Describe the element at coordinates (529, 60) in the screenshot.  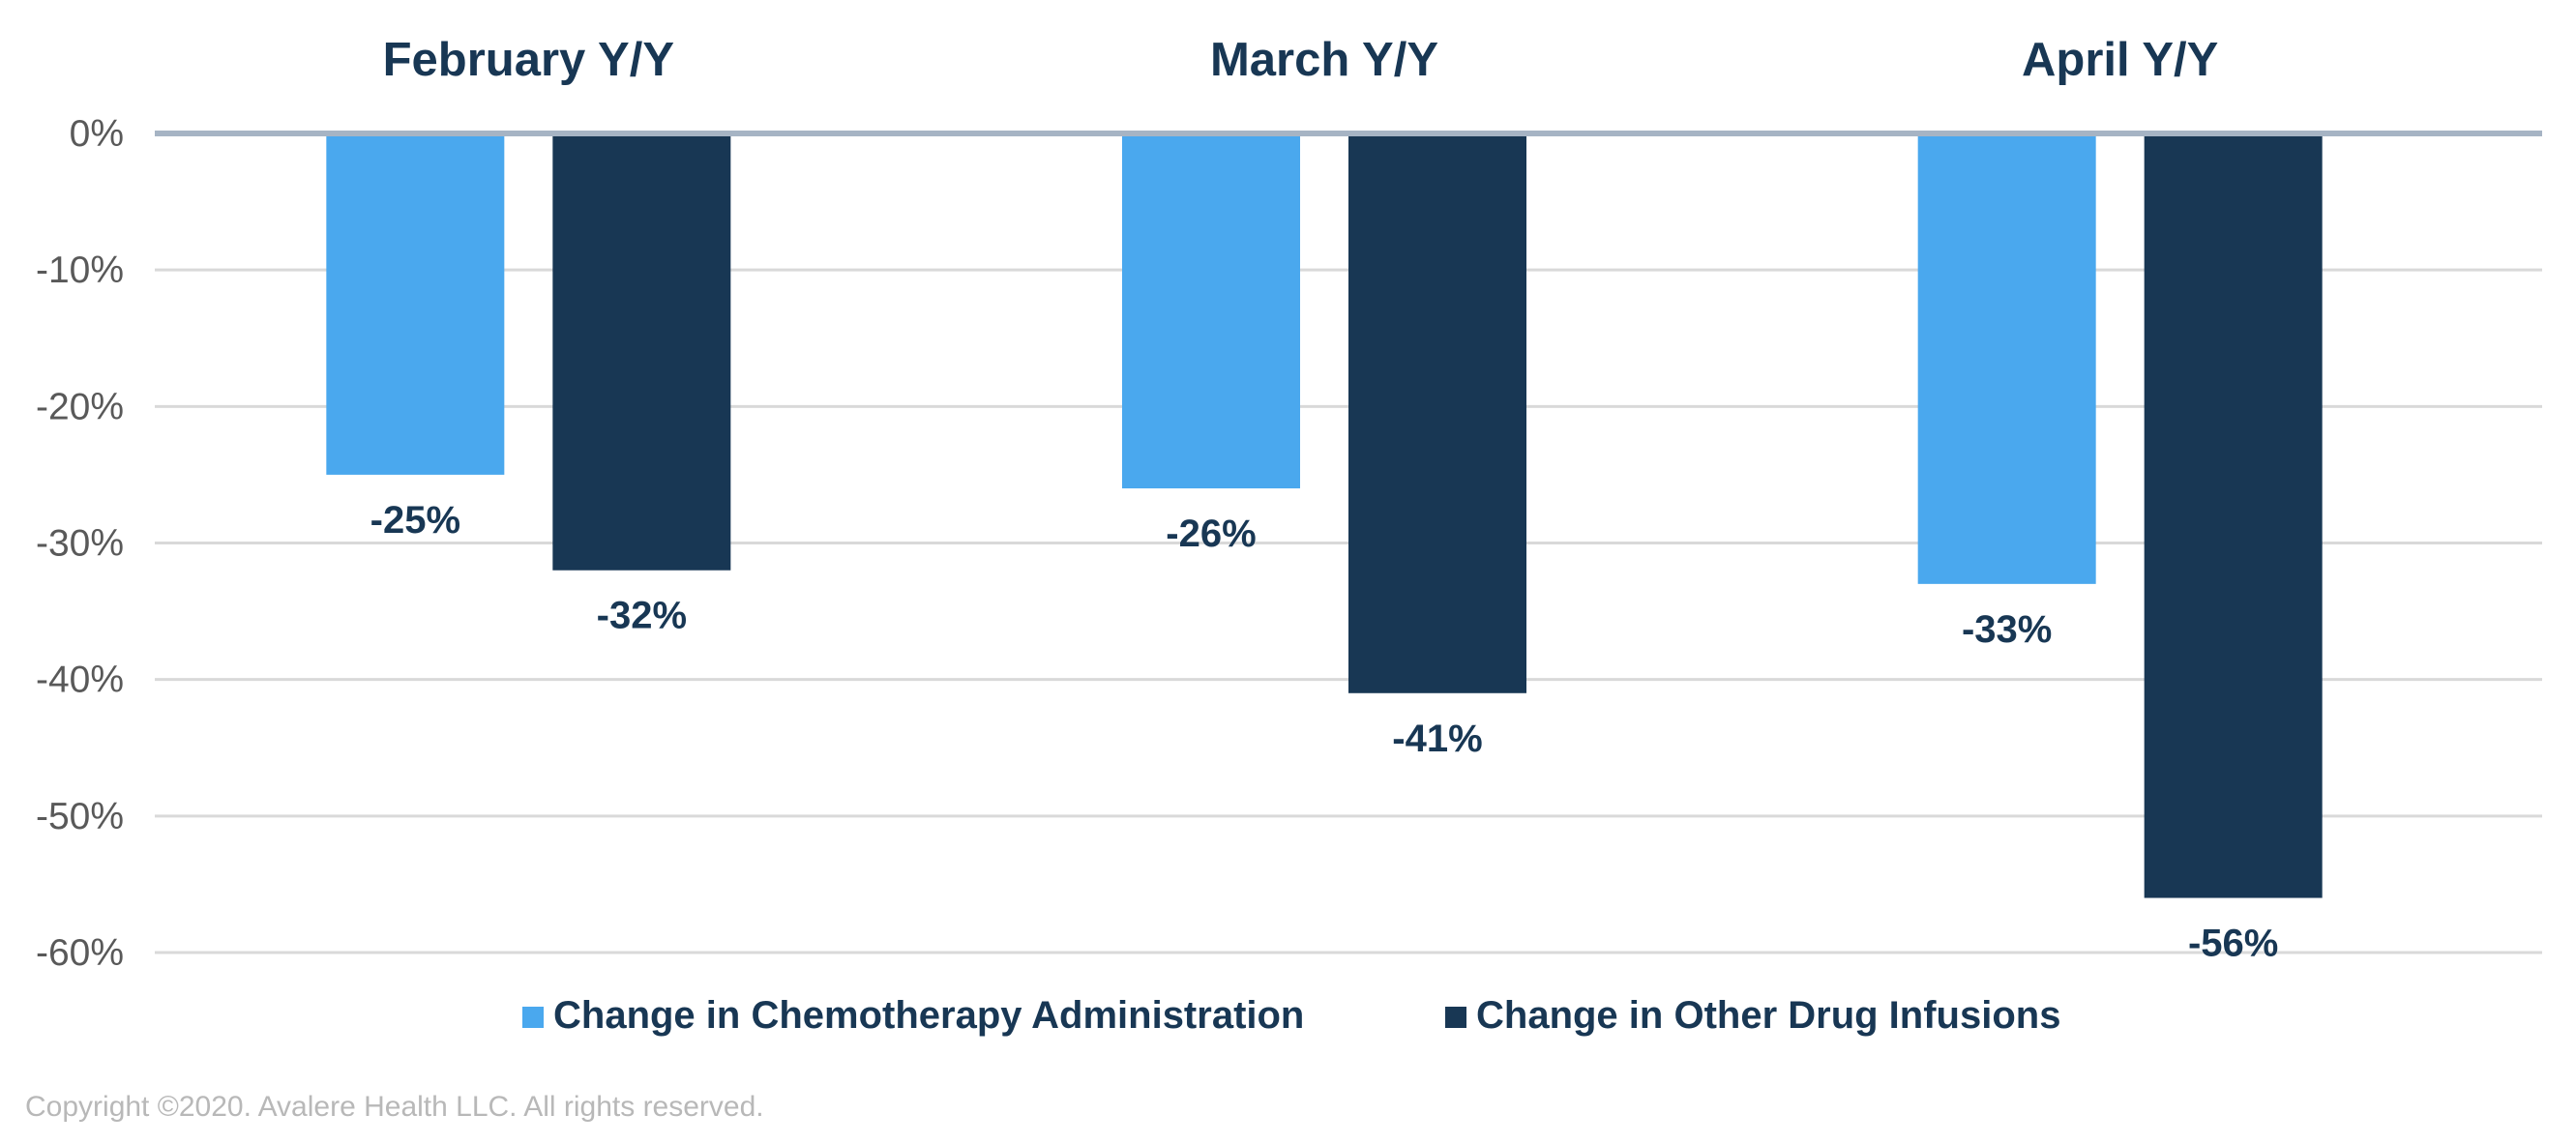
I see `category-label: February Y/Y` at that location.